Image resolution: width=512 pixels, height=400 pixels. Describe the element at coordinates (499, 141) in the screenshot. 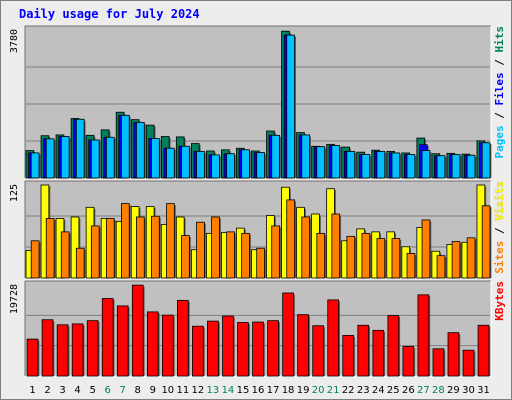

I see `series-axis-label-part: Pages` at that location.